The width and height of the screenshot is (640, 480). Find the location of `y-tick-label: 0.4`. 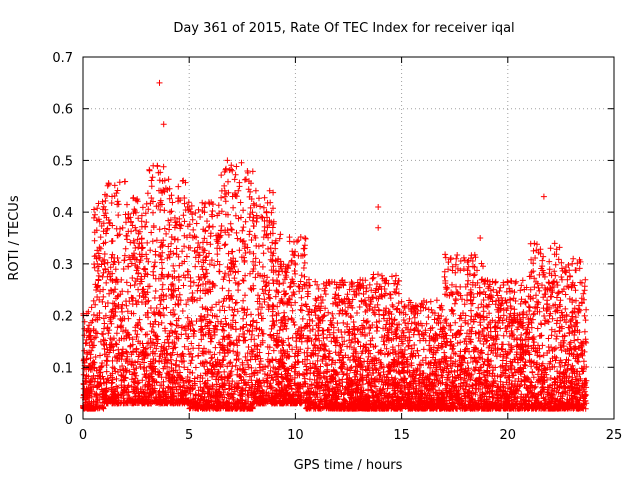

y-tick-label: 0.4 is located at coordinates (62, 213).